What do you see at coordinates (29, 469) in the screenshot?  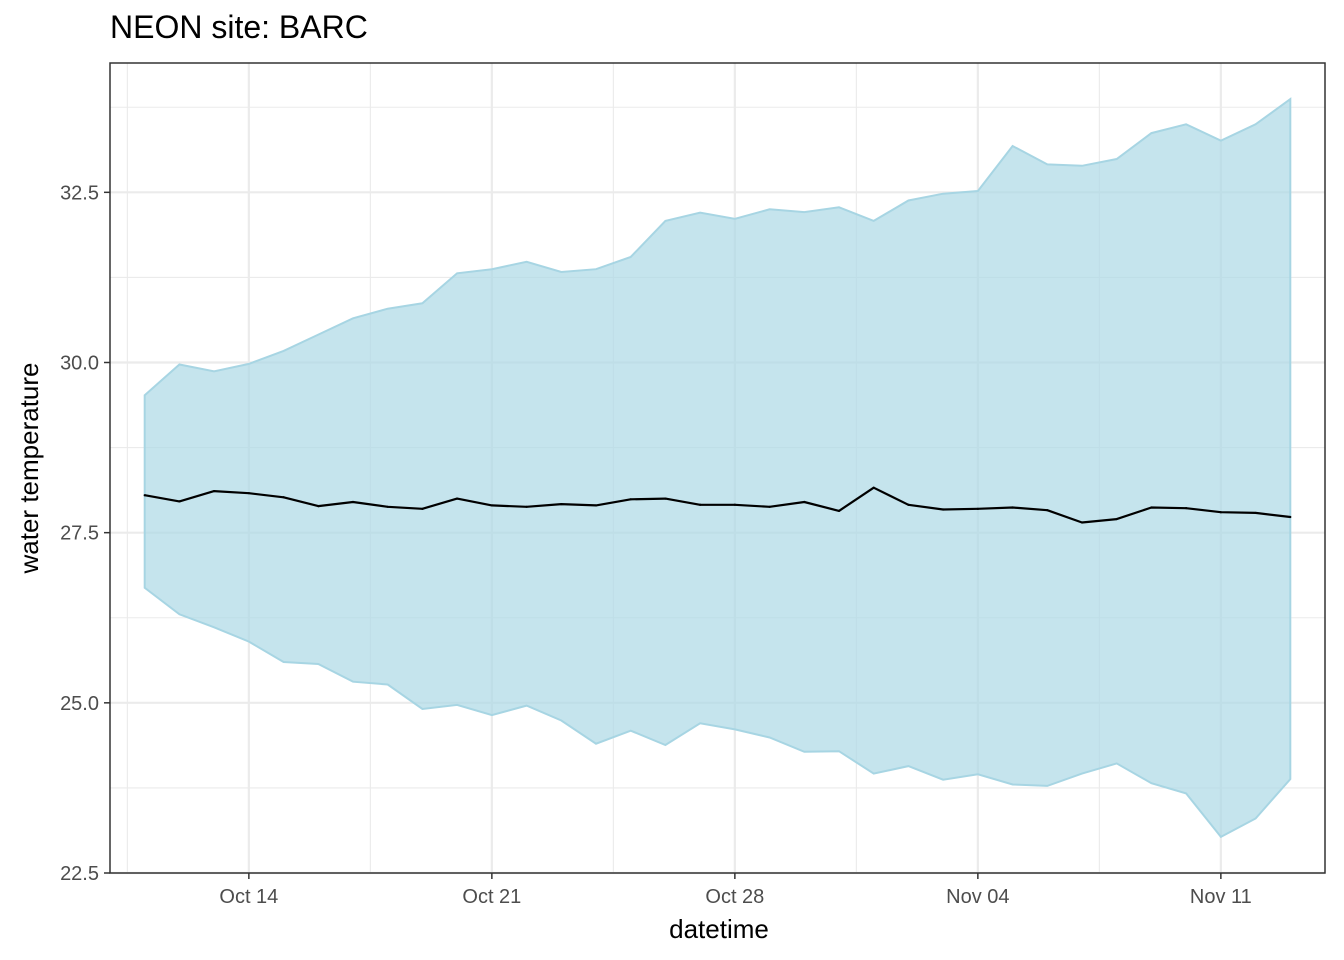 I see `y-axis-title: water temperature` at bounding box center [29, 469].